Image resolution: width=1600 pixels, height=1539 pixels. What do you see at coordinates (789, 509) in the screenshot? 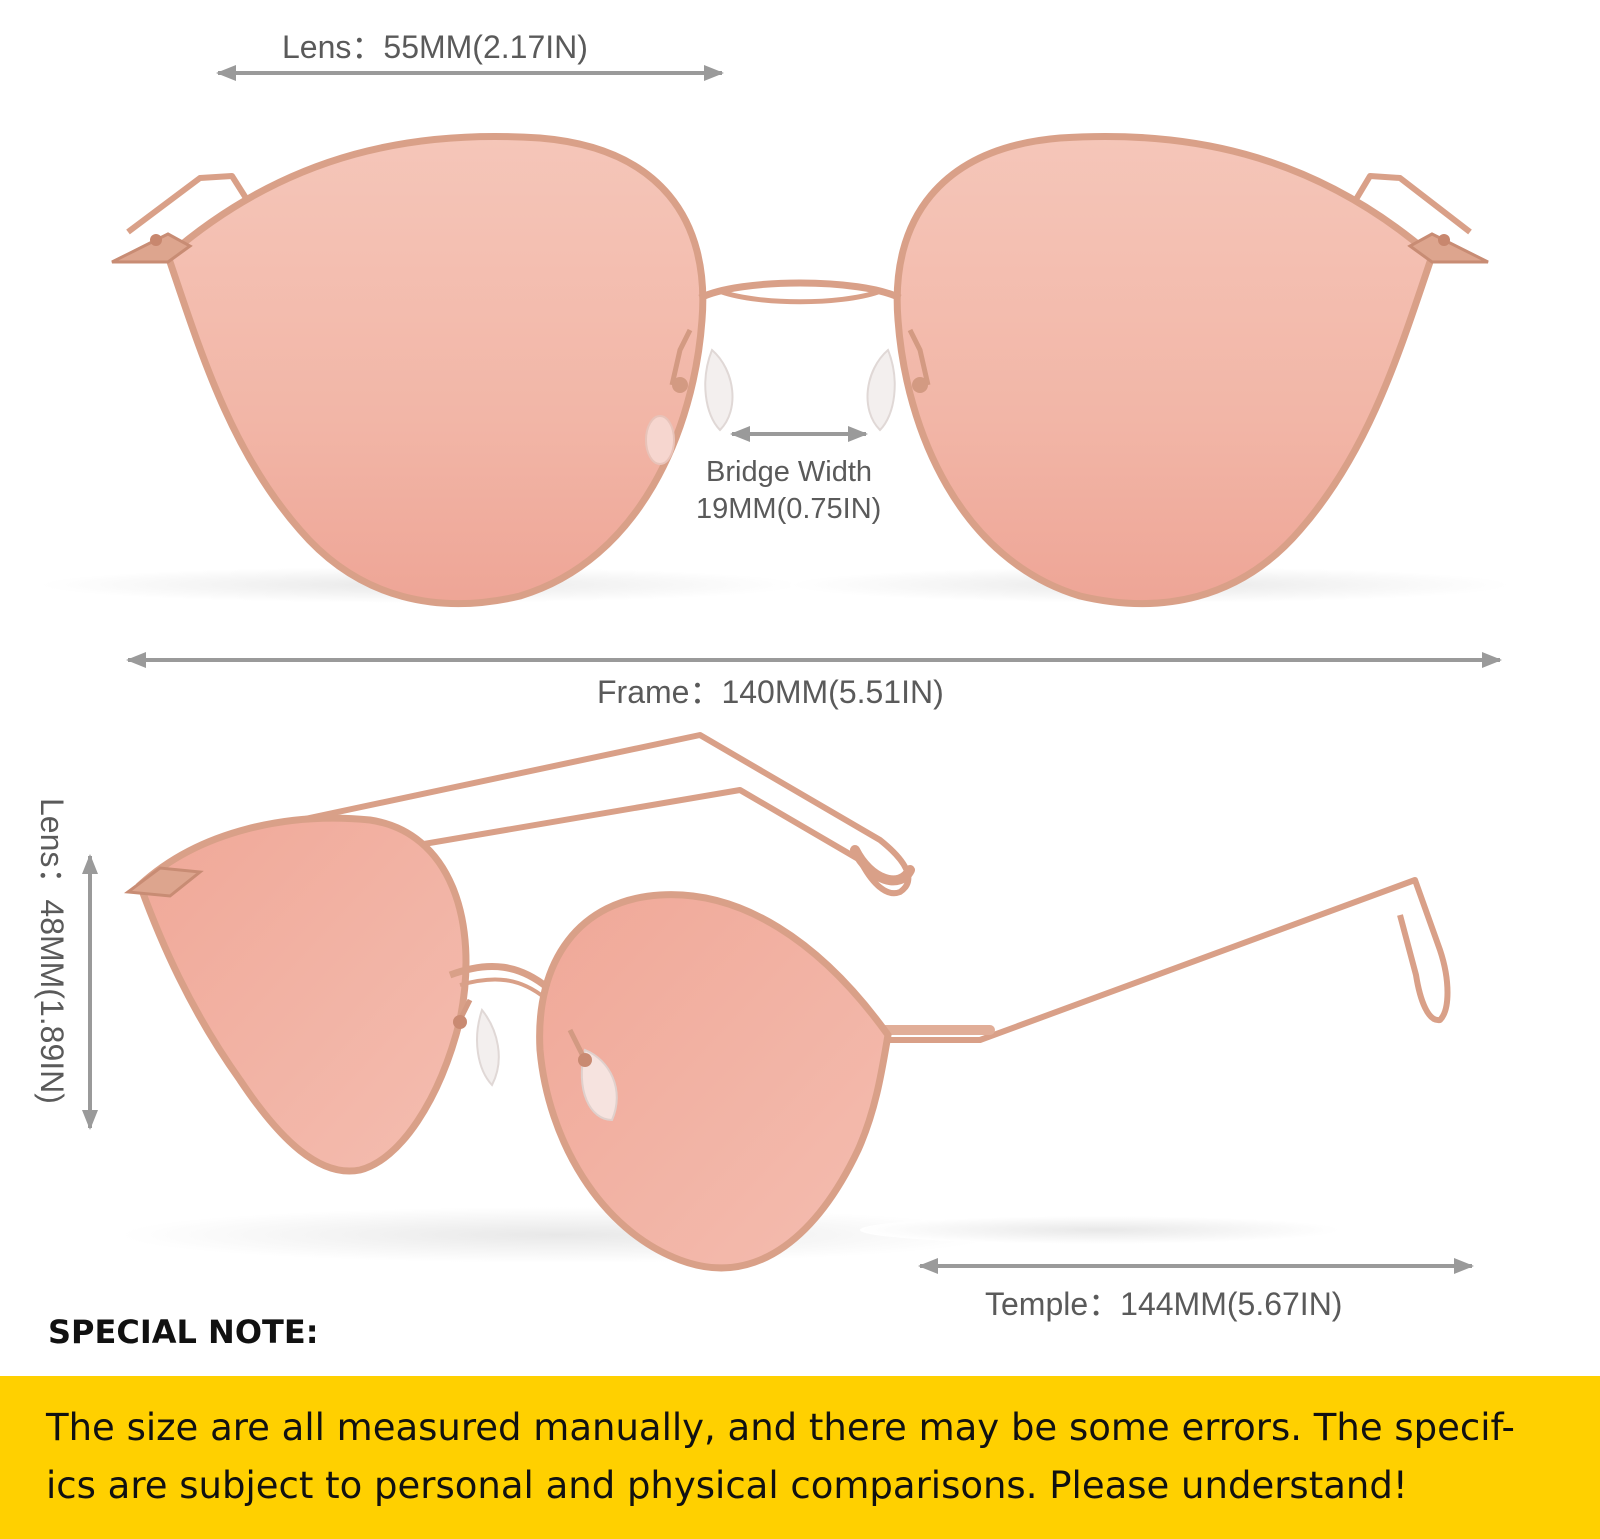
I see `bridge-width-value: 19MM(0.75IN)` at bounding box center [789, 509].